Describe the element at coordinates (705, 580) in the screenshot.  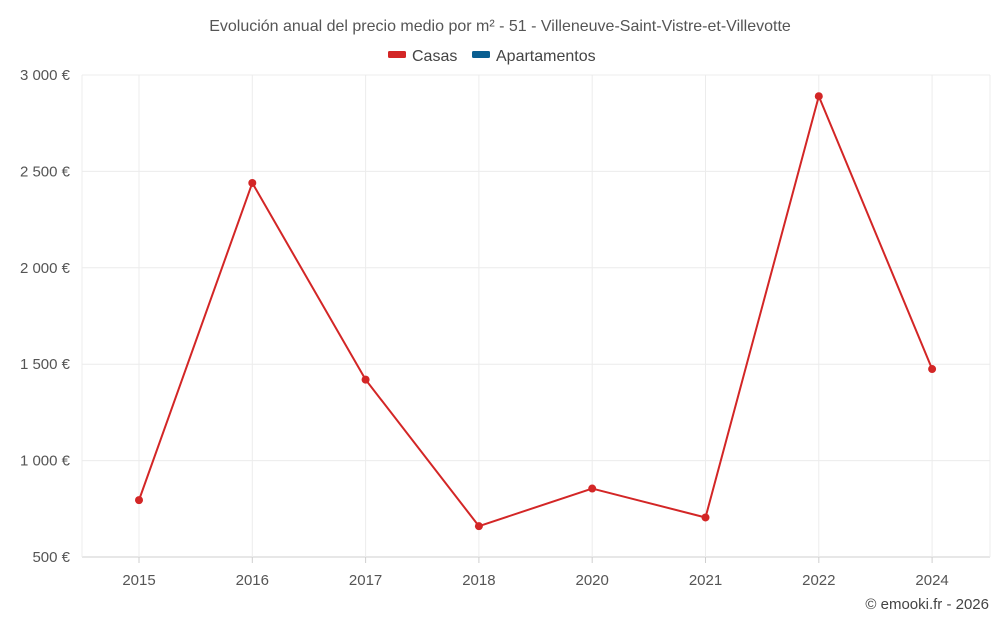
I see `x-tick-label: 2021` at that location.